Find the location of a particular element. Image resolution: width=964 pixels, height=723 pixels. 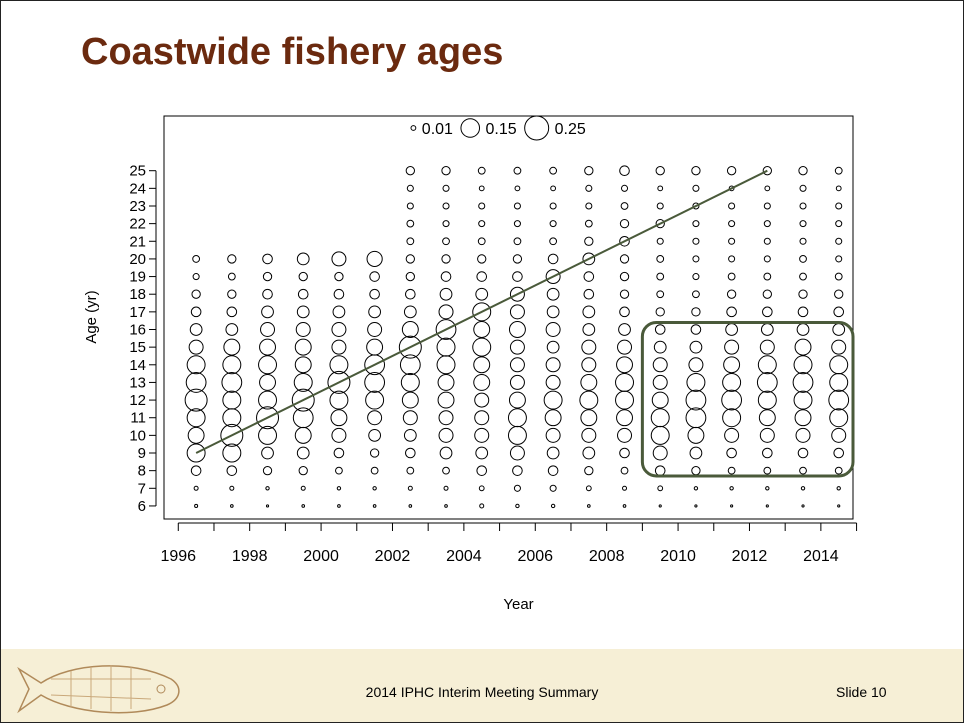

y-tick-label: 7 is located at coordinates (142, 488).